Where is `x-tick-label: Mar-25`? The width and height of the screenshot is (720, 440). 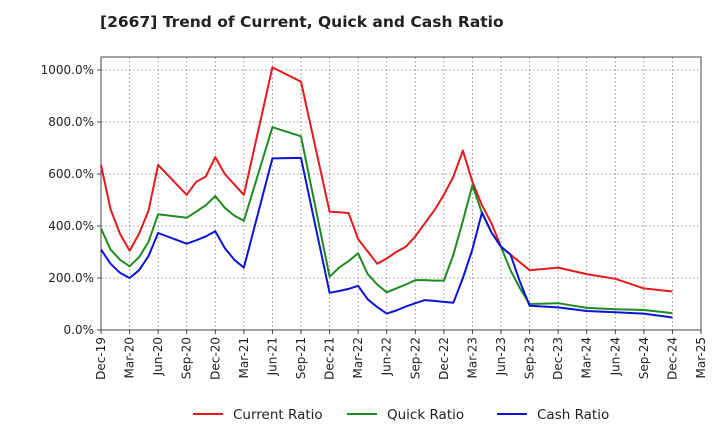
x-tick-label: Mar-25 is located at coordinates (701, 357).